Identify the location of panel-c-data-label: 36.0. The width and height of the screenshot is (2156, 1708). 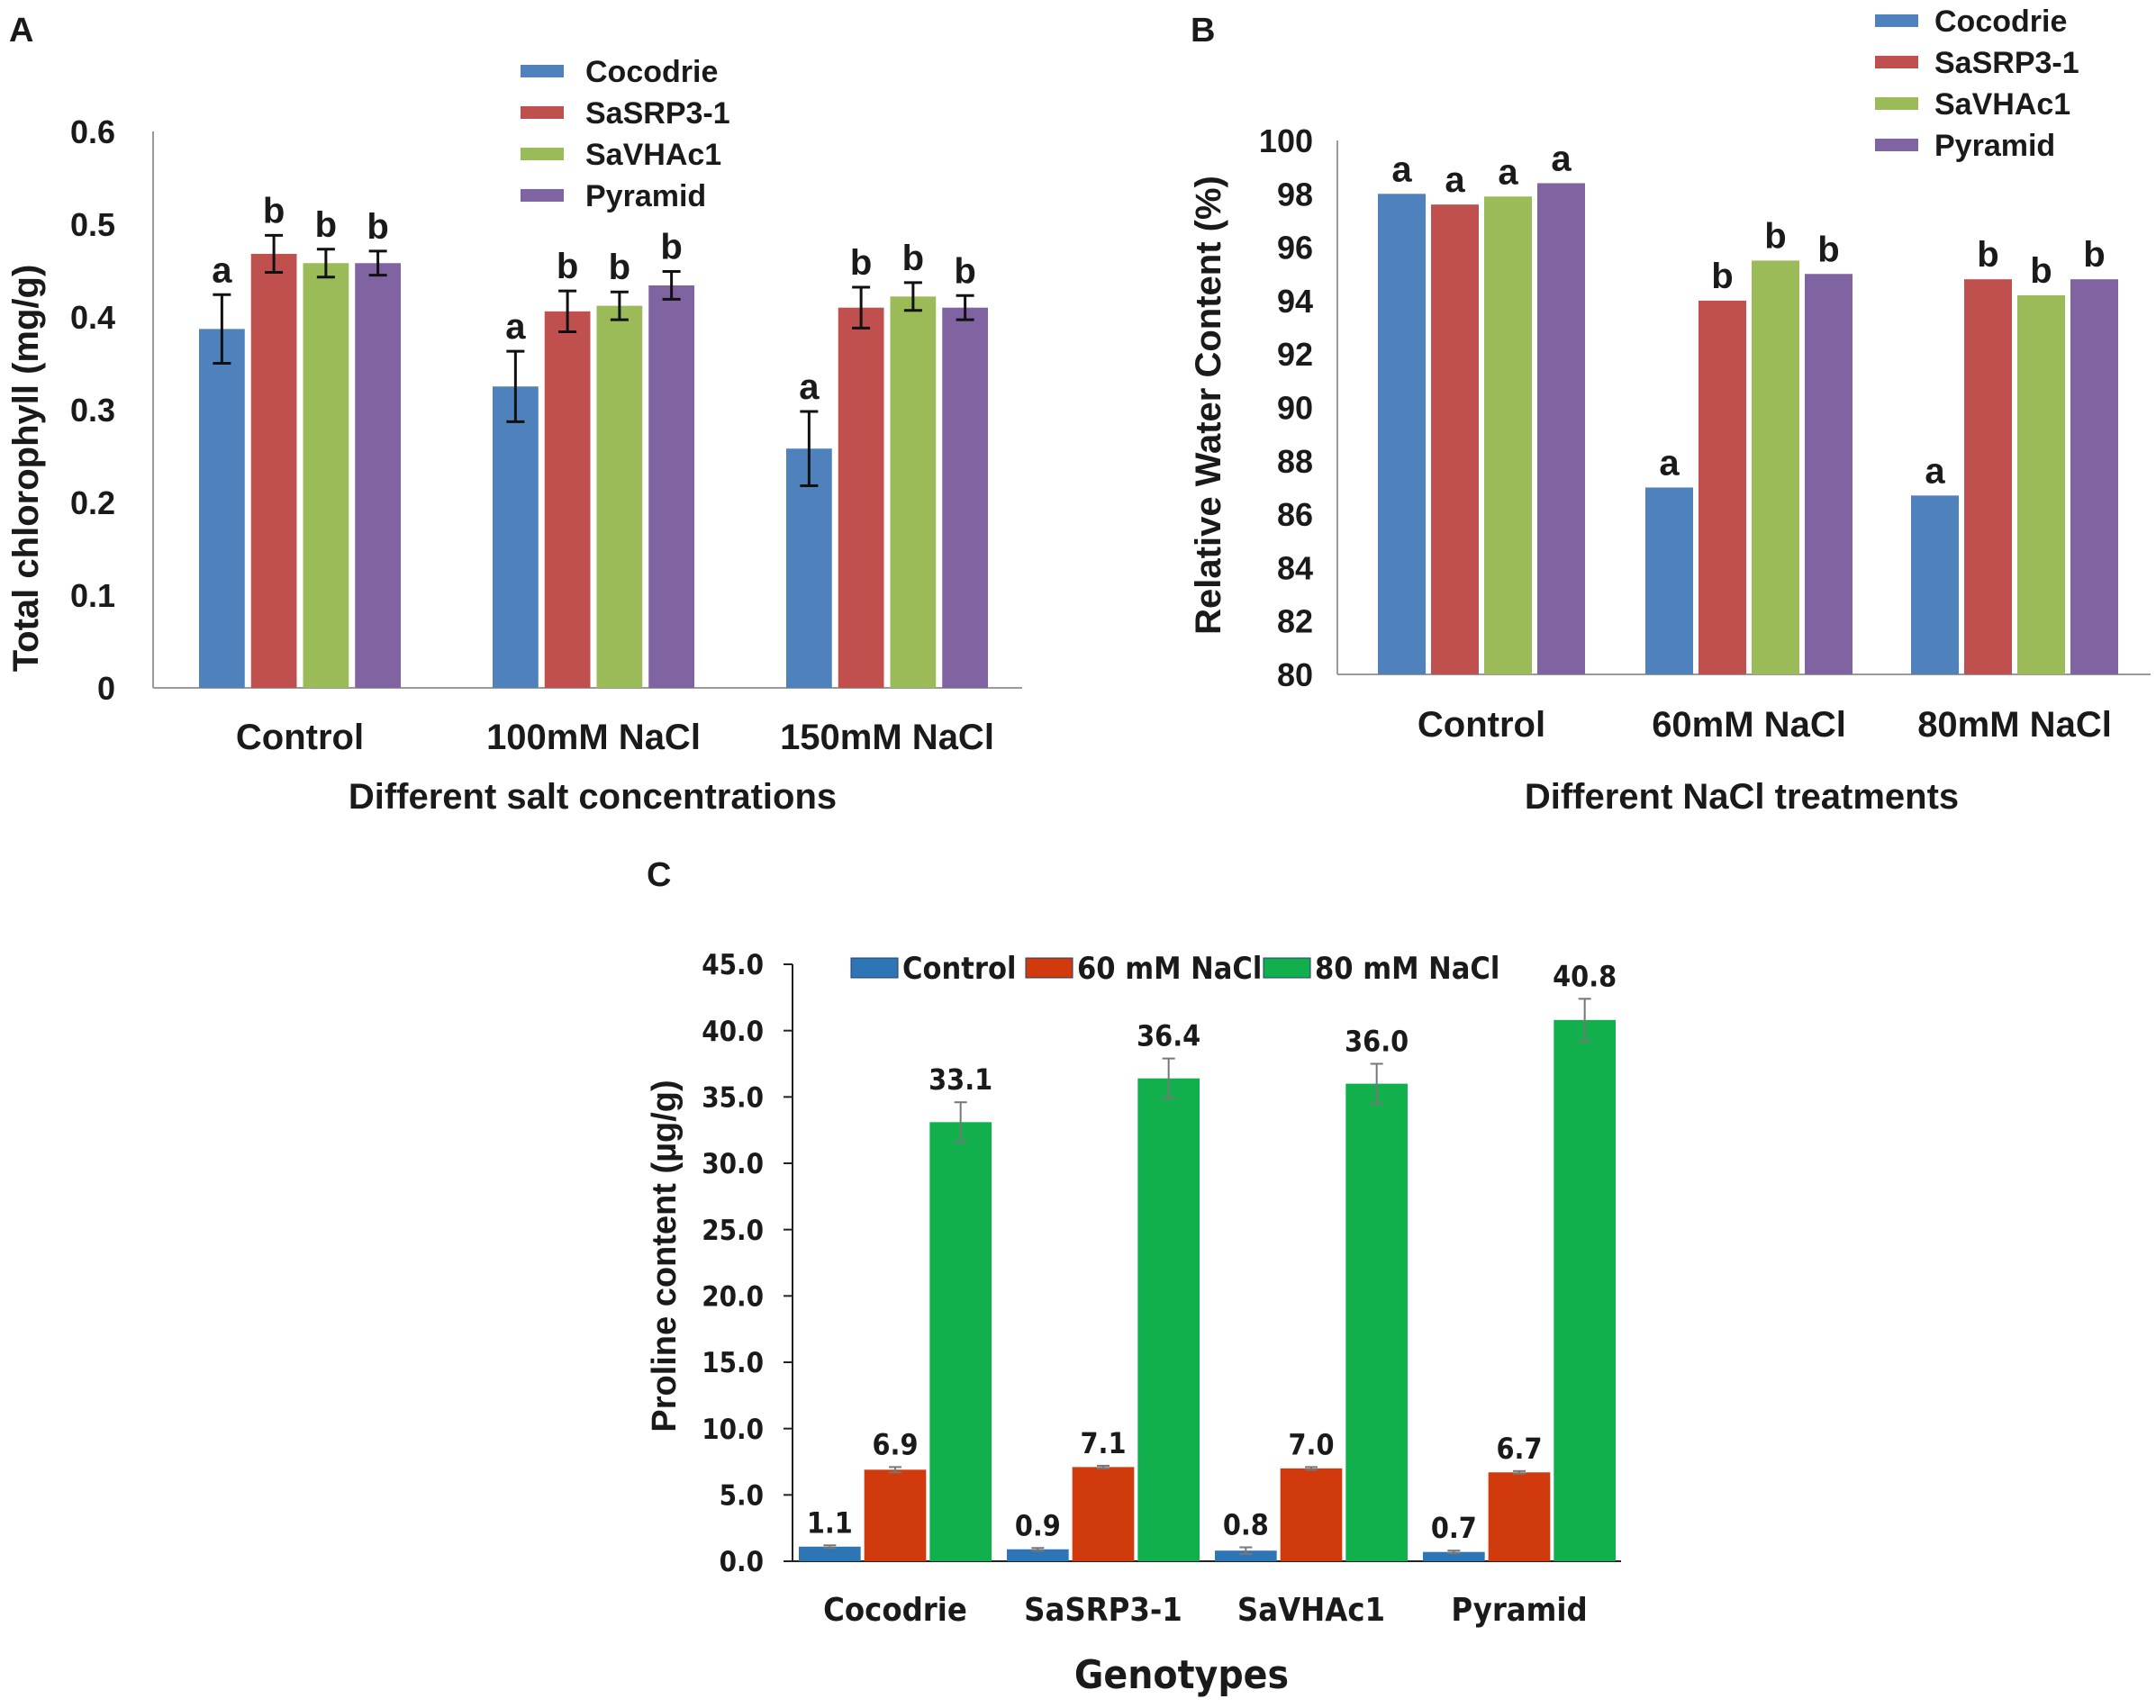
(1377, 1042).